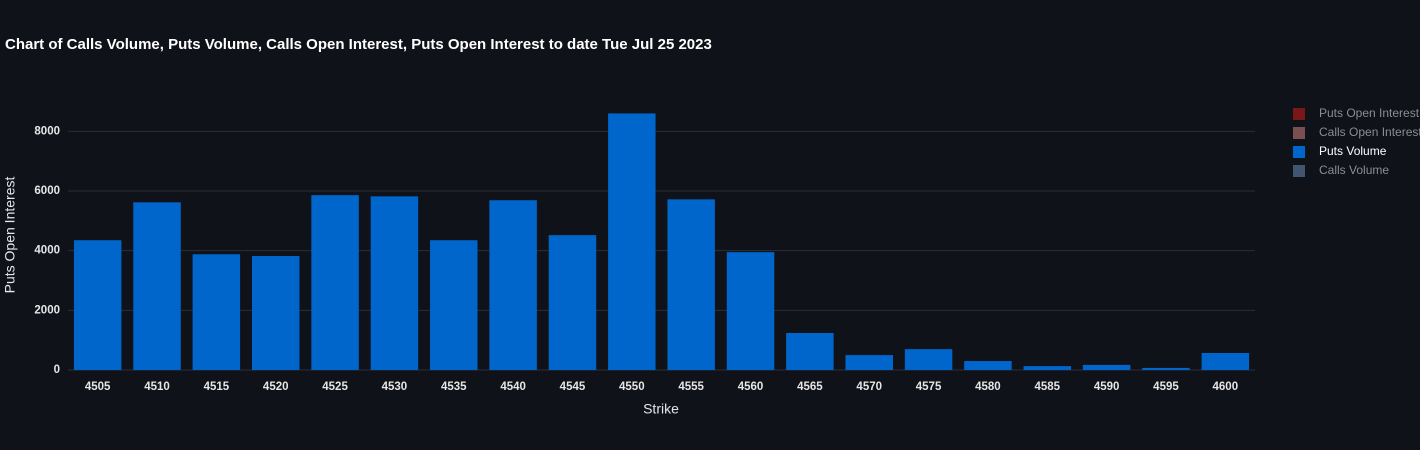 This screenshot has height=450, width=1420. What do you see at coordinates (751, 387) in the screenshot?
I see `x-tick-label: 4560` at bounding box center [751, 387].